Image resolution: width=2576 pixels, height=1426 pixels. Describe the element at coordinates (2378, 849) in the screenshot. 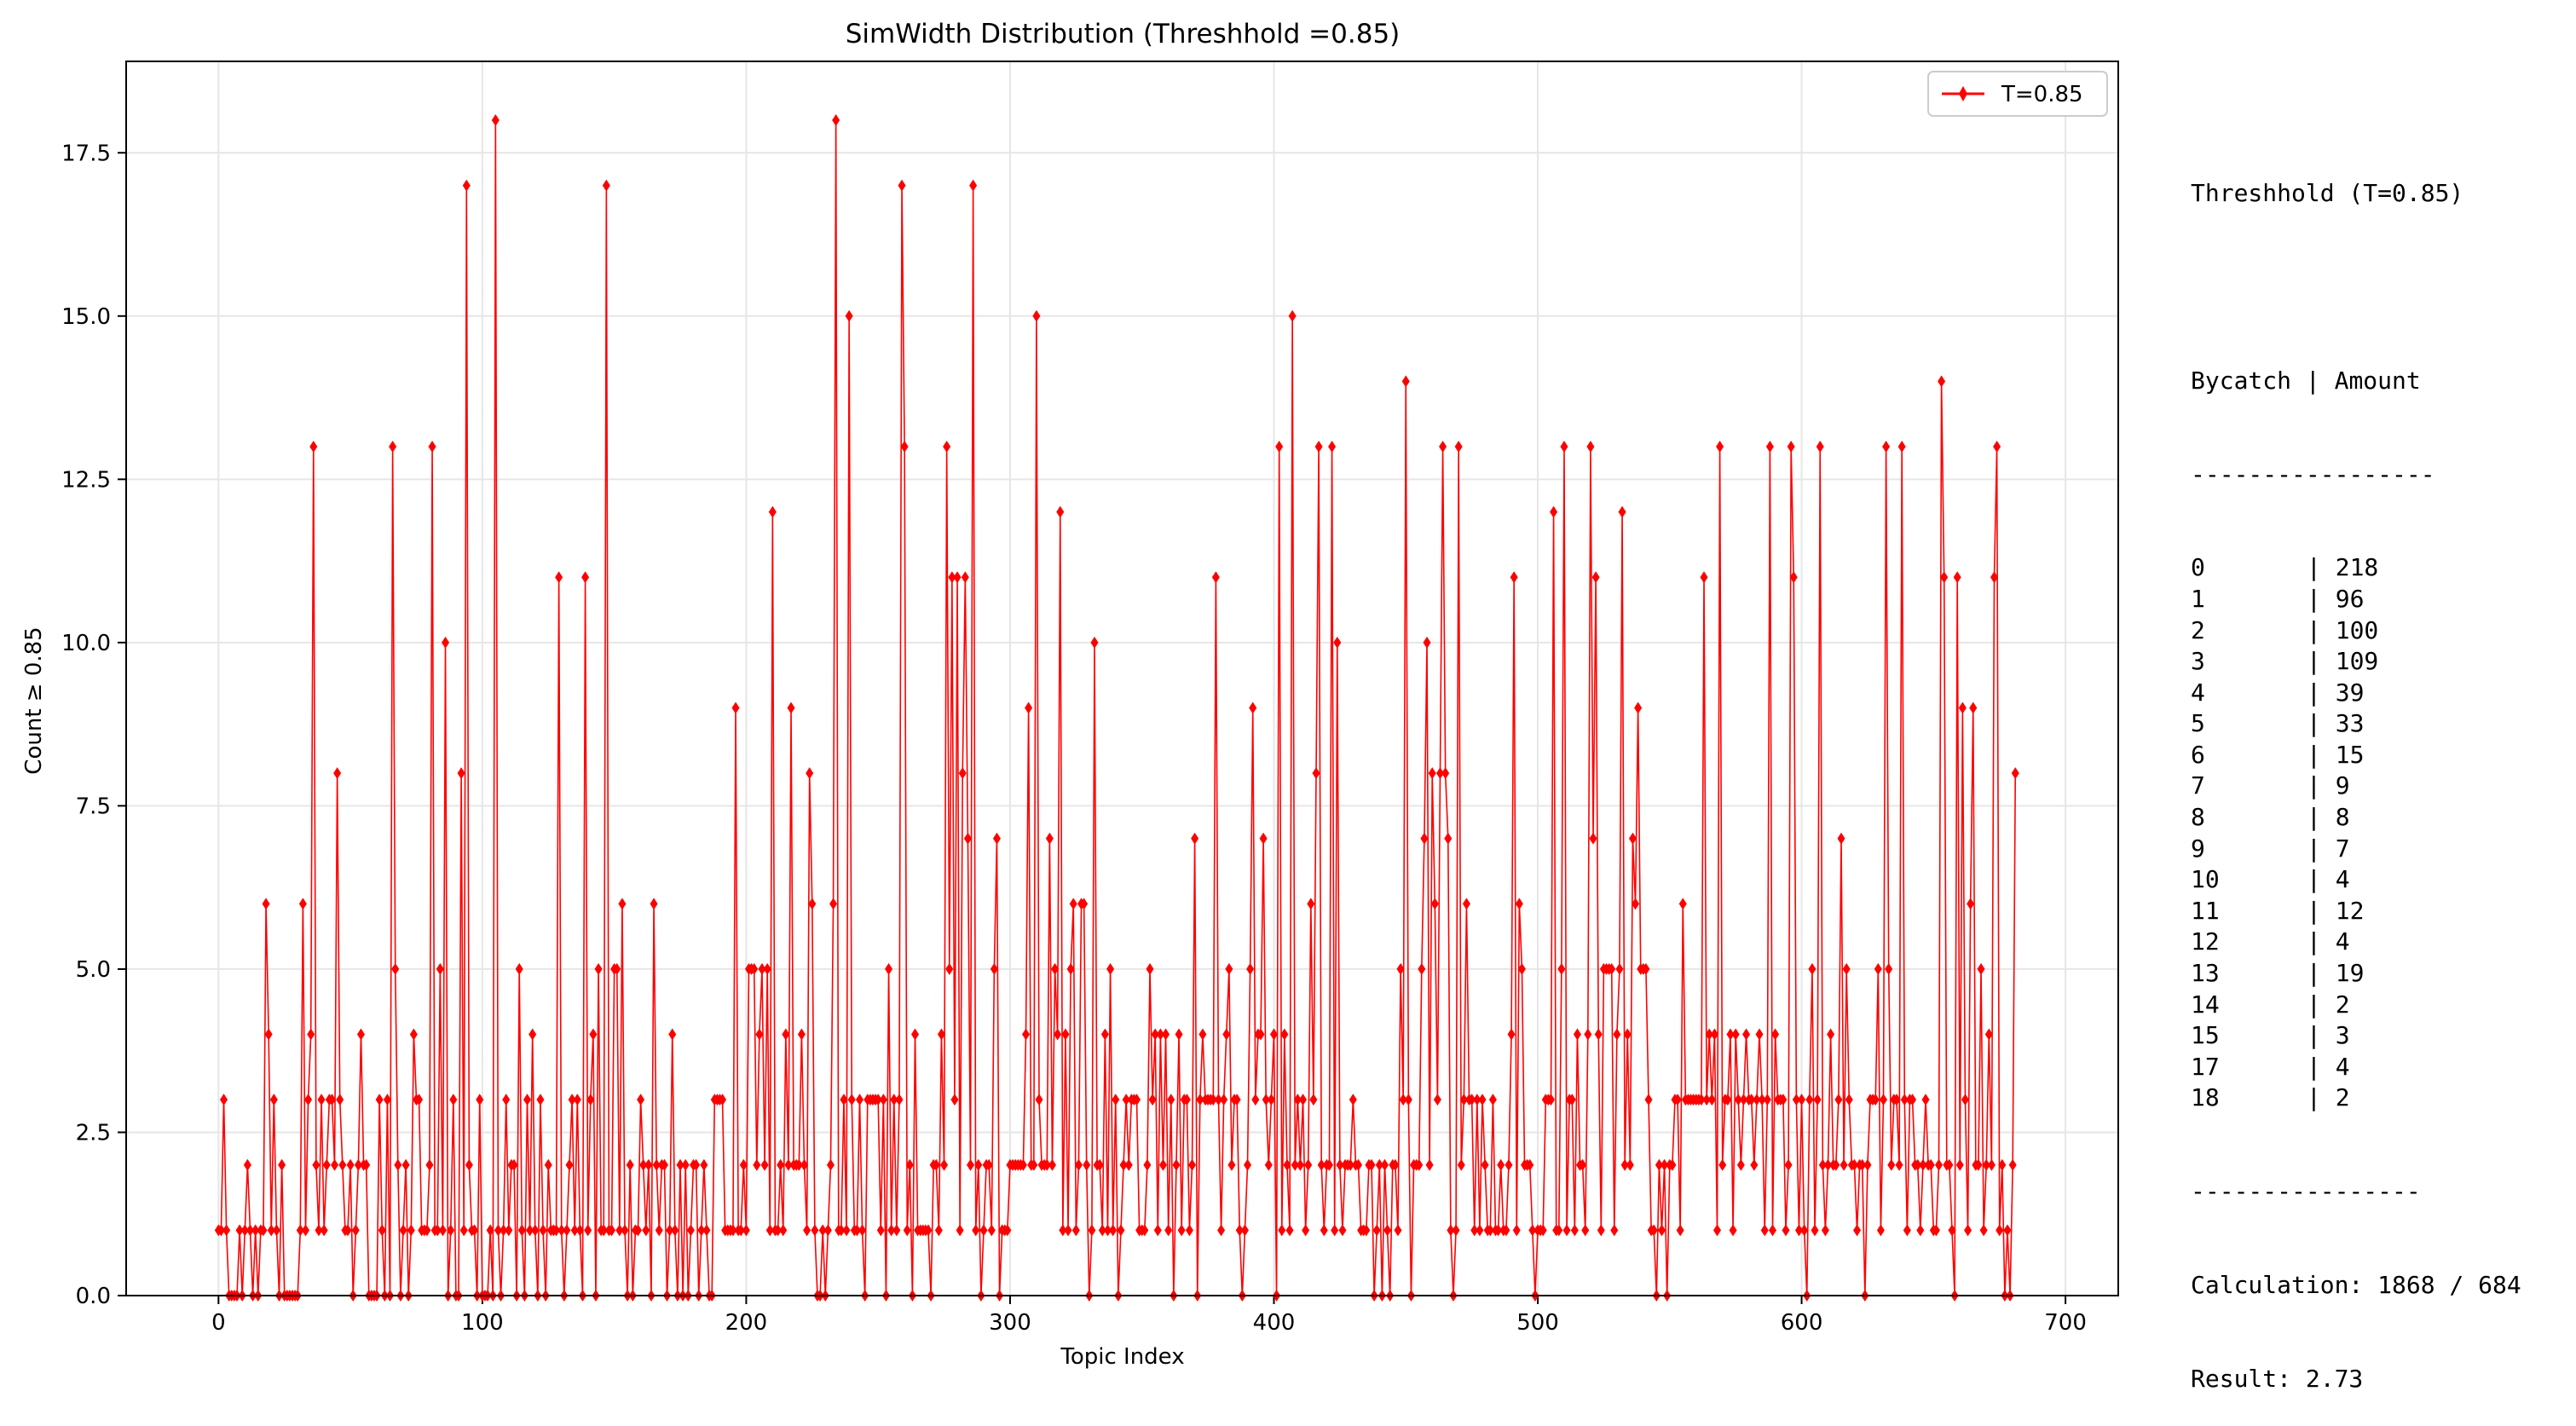

I see `summary-row: 9 | 7` at that location.